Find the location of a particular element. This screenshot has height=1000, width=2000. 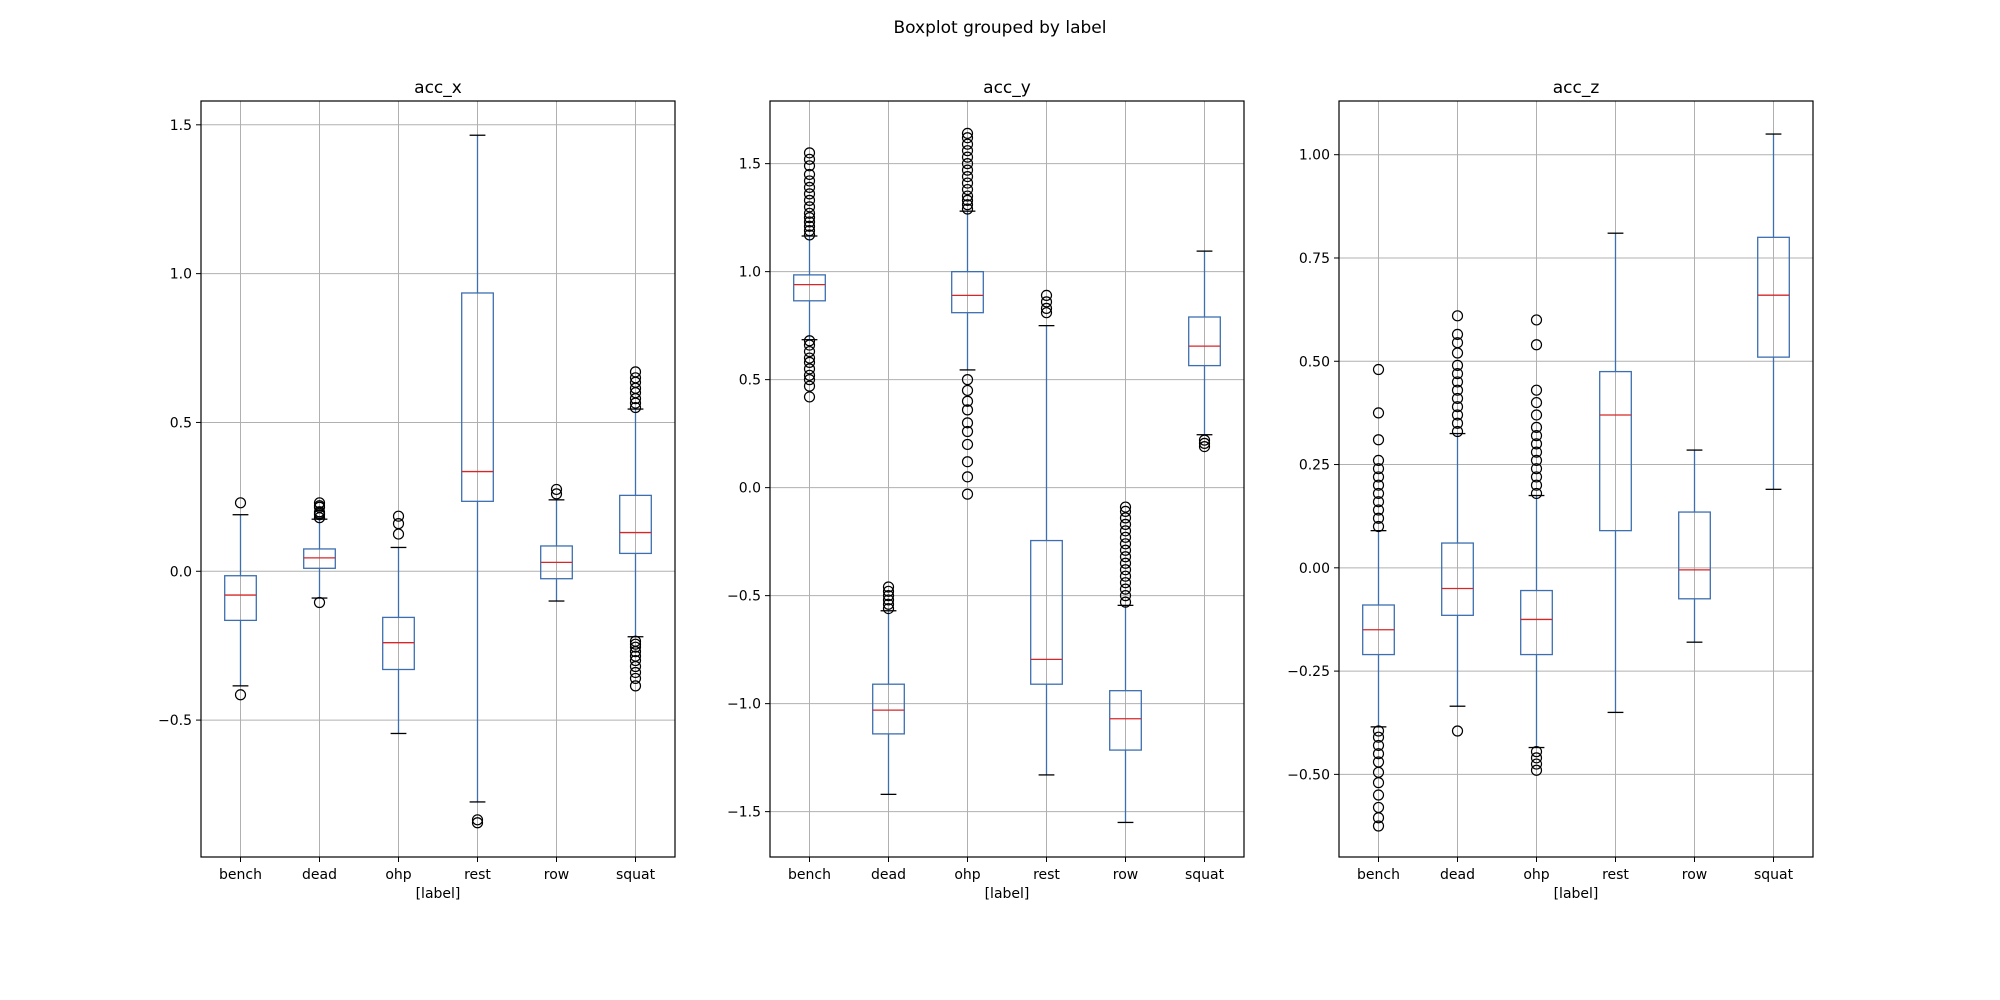

box-row is located at coordinates (1694, 546).